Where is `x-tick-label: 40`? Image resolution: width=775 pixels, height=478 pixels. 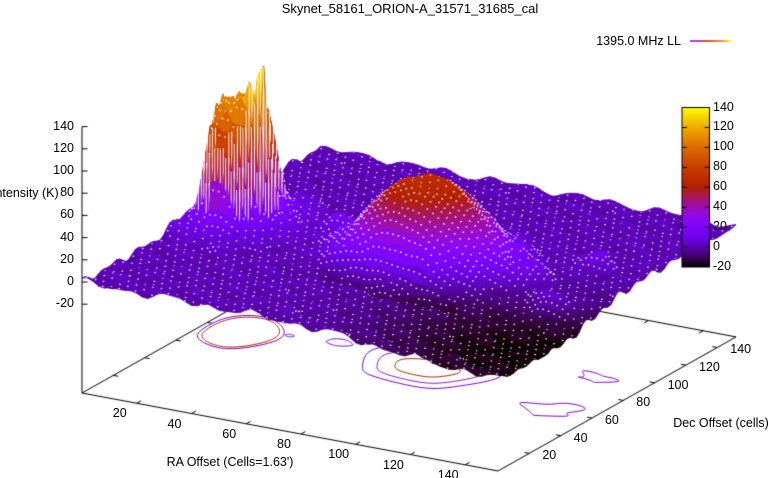 x-tick-label: 40 is located at coordinates (174, 423).